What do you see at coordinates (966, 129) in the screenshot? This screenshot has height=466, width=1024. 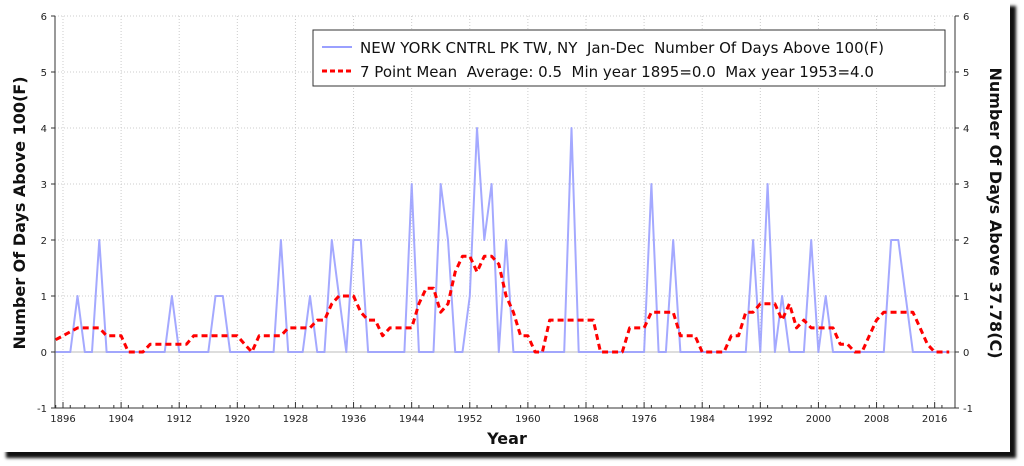 I see `y-tick-label-right: 4` at bounding box center [966, 129].